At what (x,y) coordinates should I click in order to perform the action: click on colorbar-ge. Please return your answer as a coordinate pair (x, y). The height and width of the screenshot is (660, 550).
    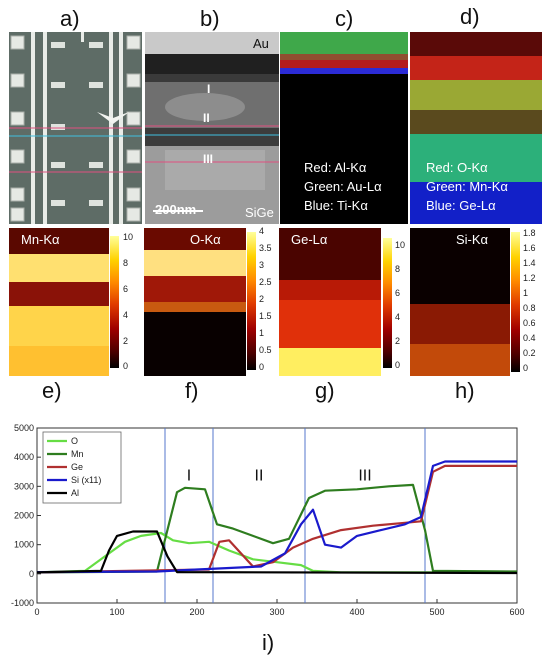
    Looking at the image, I should click on (387, 303).